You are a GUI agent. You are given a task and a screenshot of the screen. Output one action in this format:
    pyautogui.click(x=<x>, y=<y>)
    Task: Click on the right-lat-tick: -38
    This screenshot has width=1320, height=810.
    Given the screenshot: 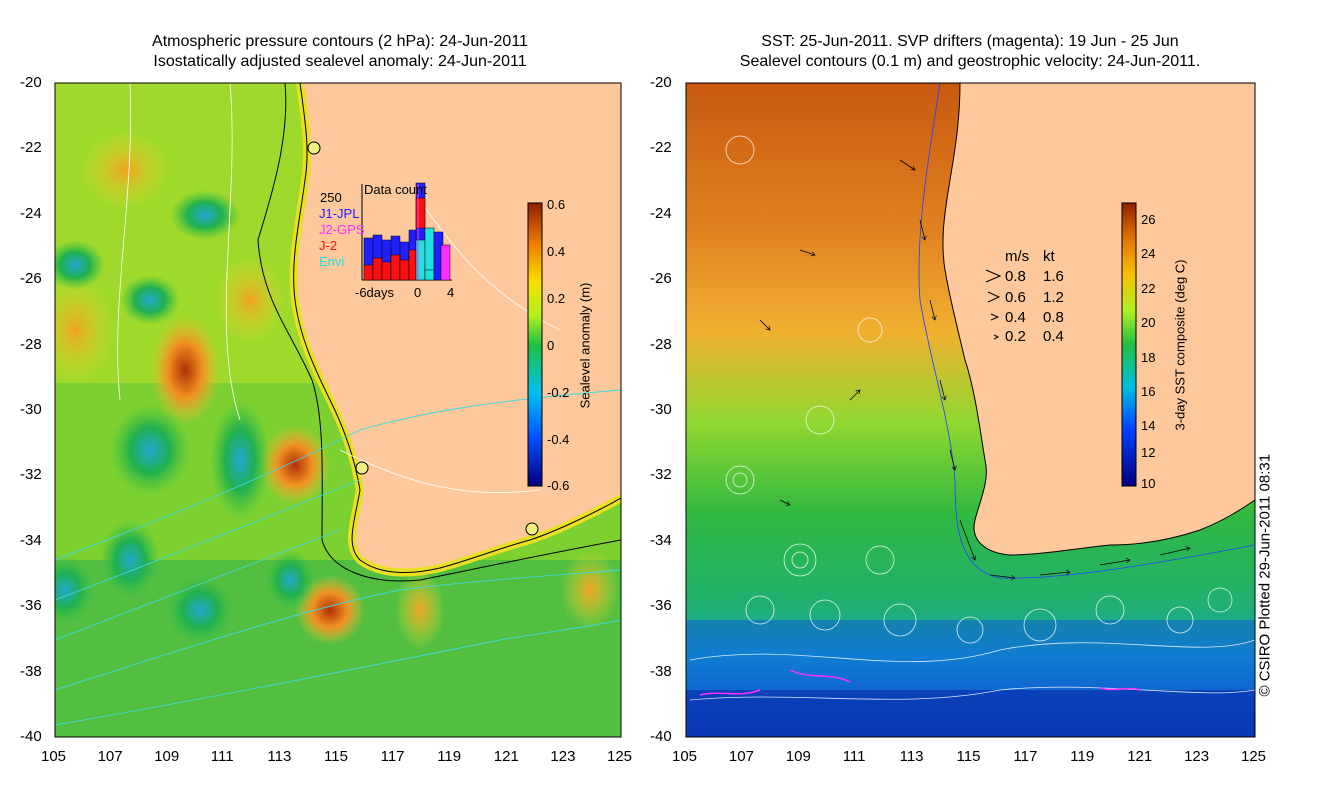 What is the action you would take?
    pyautogui.click(x=661, y=671)
    